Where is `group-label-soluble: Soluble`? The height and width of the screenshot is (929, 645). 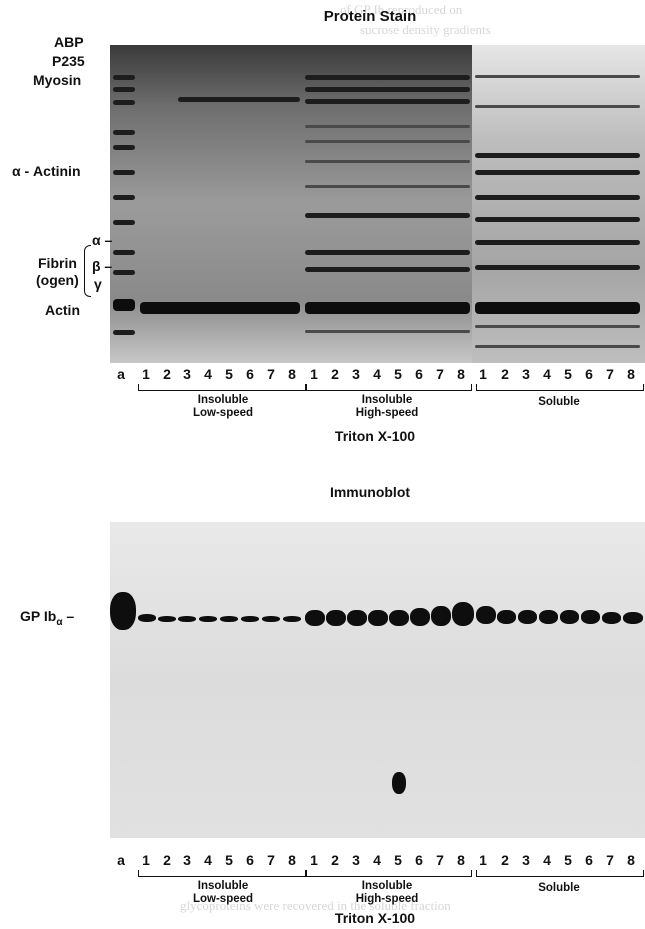 group-label-soluble: Soluble is located at coordinates (559, 888).